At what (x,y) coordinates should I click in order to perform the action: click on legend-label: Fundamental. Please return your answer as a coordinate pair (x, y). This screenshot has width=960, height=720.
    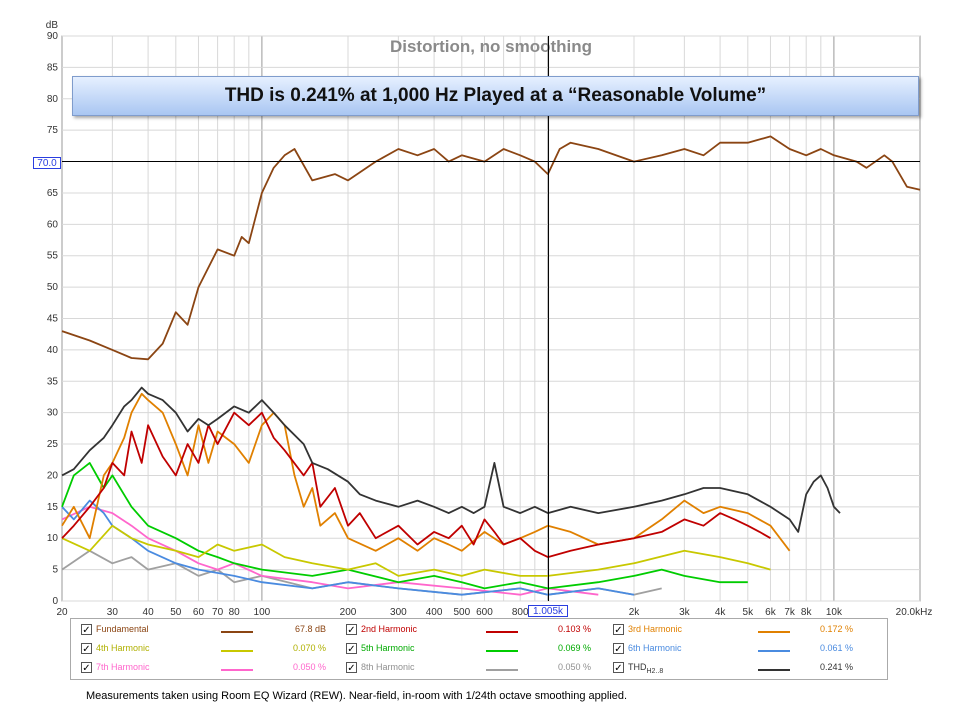
    Looking at the image, I should click on (122, 629).